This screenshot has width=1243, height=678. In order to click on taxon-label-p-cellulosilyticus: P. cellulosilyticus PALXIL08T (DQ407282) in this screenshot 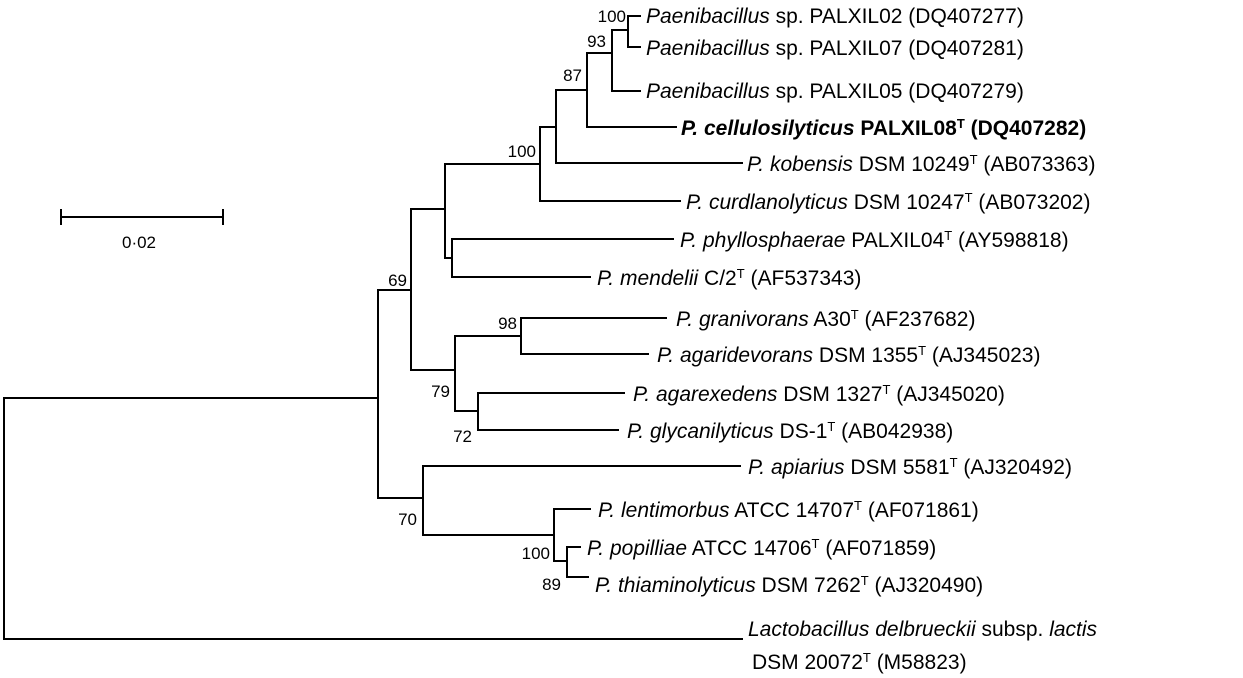, I will do `click(883, 128)`.